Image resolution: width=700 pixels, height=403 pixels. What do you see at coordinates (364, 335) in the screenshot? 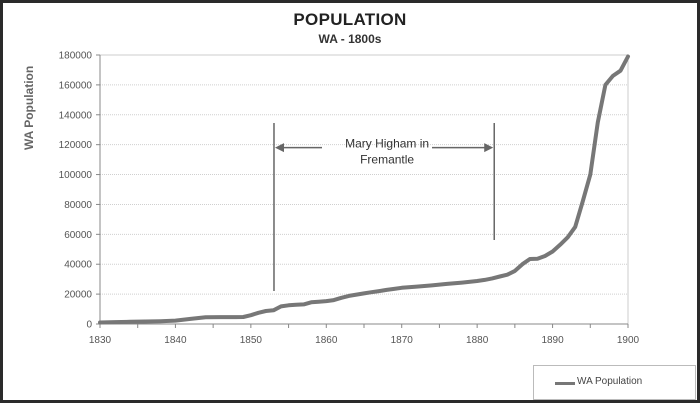
I see `x-axis-ticks: 1830 1840 1850 1860 1870 1880 1890 1900` at bounding box center [364, 335].